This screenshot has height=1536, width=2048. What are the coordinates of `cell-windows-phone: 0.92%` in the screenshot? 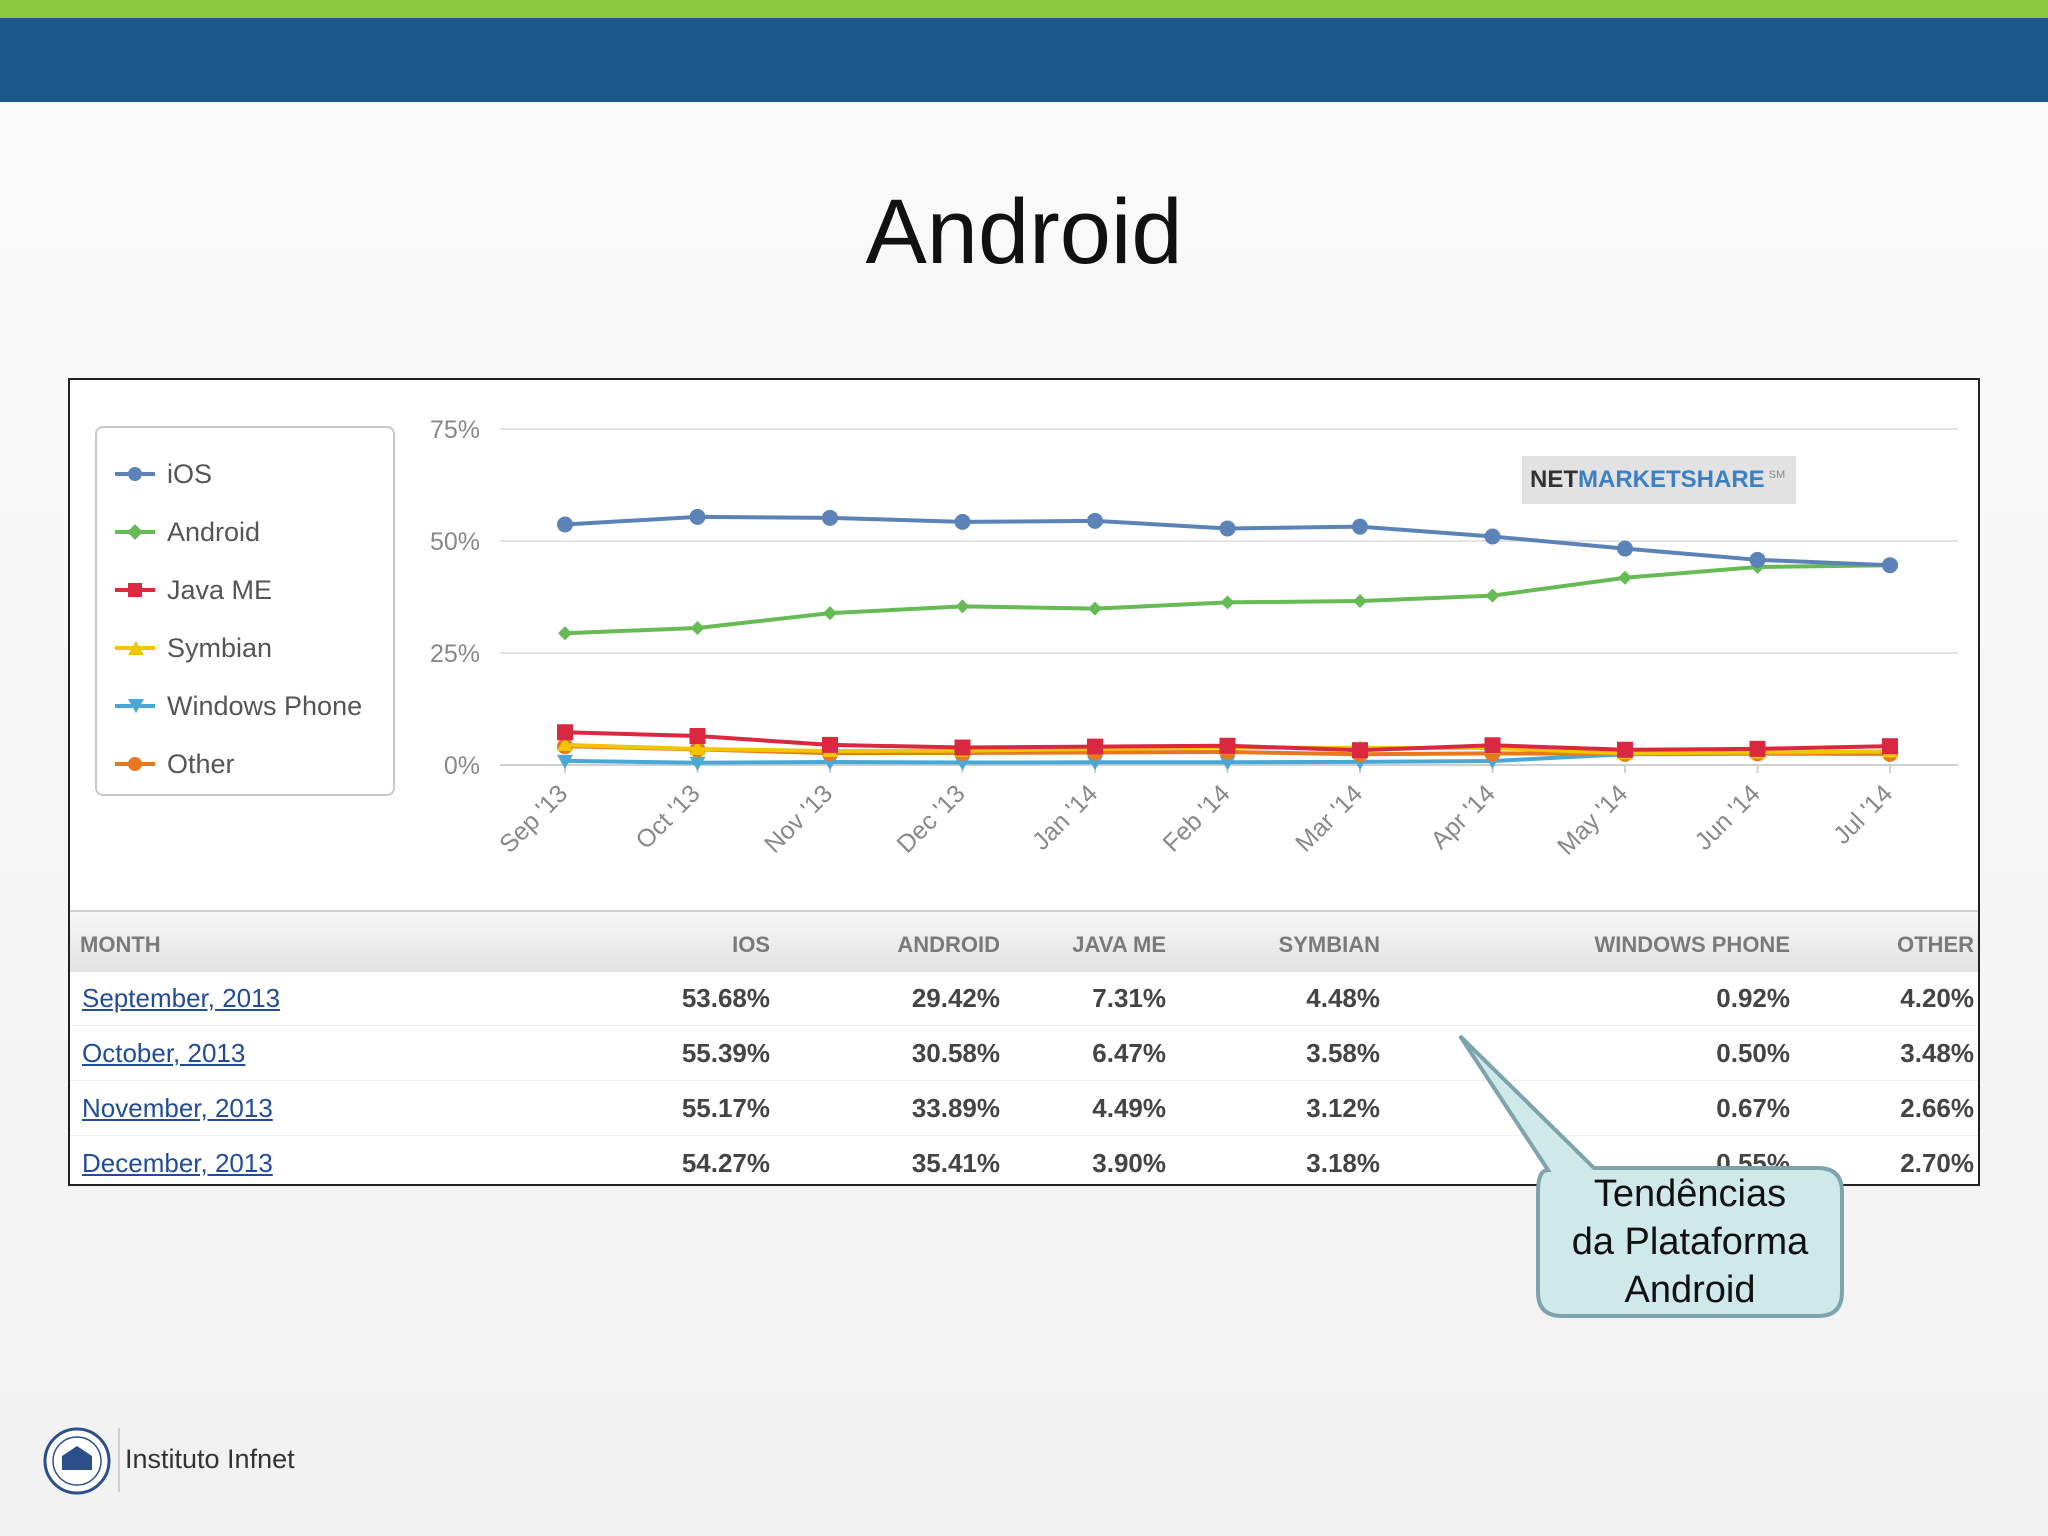 It's located at (1753, 998).